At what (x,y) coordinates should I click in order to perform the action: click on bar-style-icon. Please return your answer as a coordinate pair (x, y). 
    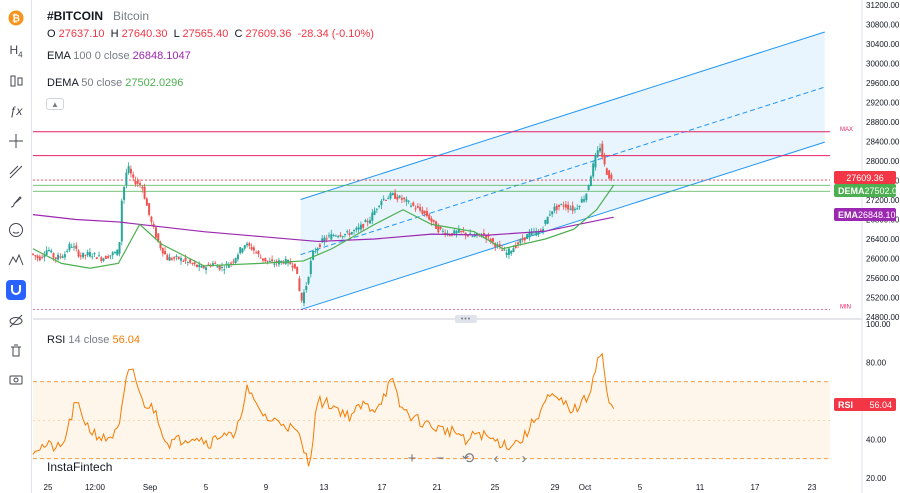
    Looking at the image, I should click on (16, 81).